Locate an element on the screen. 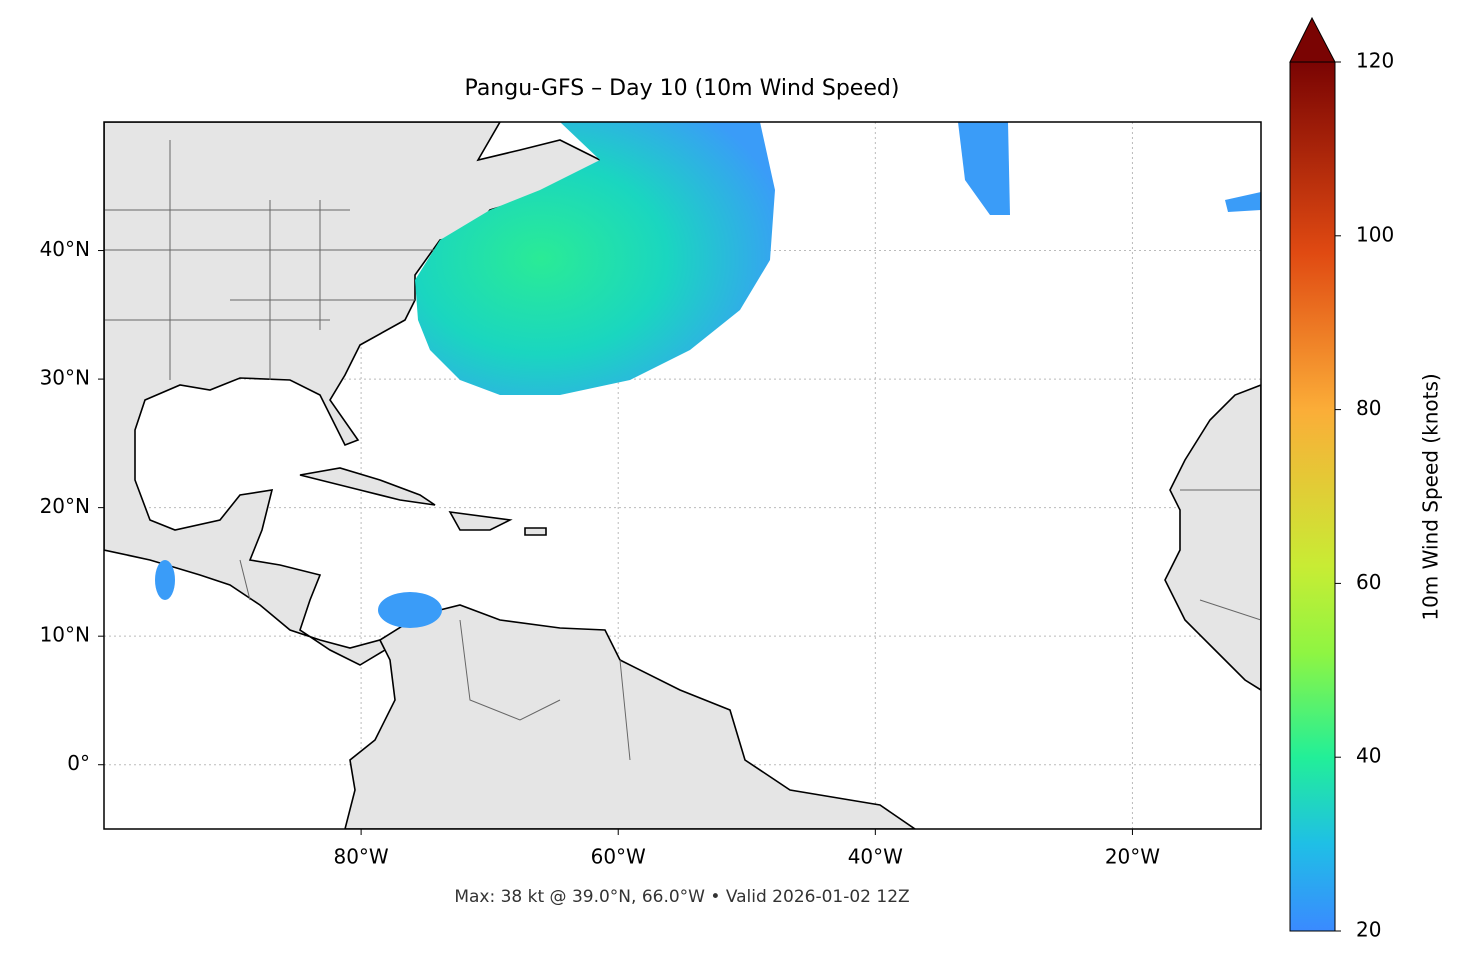 The width and height of the screenshot is (1466, 973). hispaniola is located at coordinates (480, 520).